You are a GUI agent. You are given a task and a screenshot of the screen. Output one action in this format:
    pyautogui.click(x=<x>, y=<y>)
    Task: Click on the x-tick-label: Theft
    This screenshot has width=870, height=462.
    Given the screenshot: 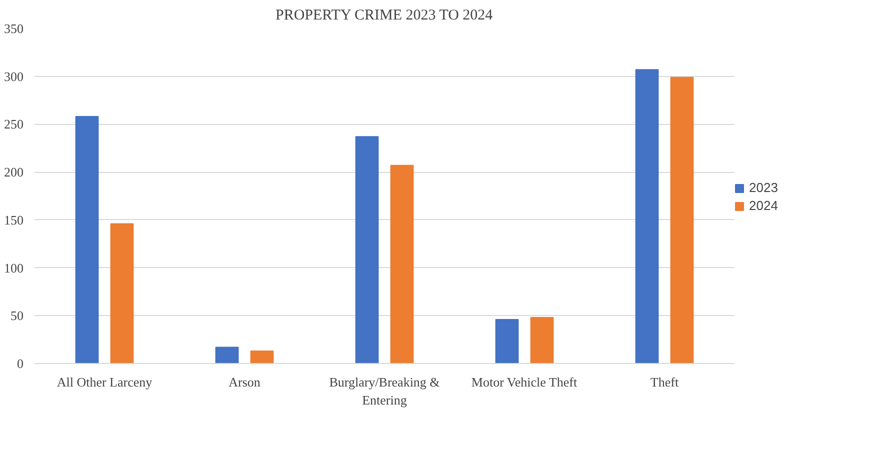 What is the action you would take?
    pyautogui.click(x=664, y=382)
    